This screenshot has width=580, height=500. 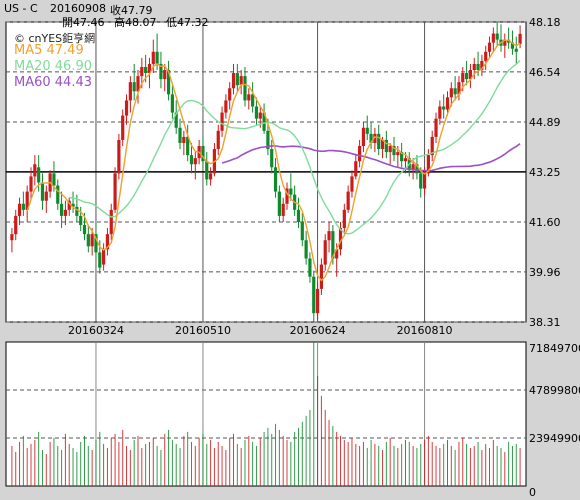 I want to click on ma60-legend: MA60 44.43, so click(x=53, y=82).